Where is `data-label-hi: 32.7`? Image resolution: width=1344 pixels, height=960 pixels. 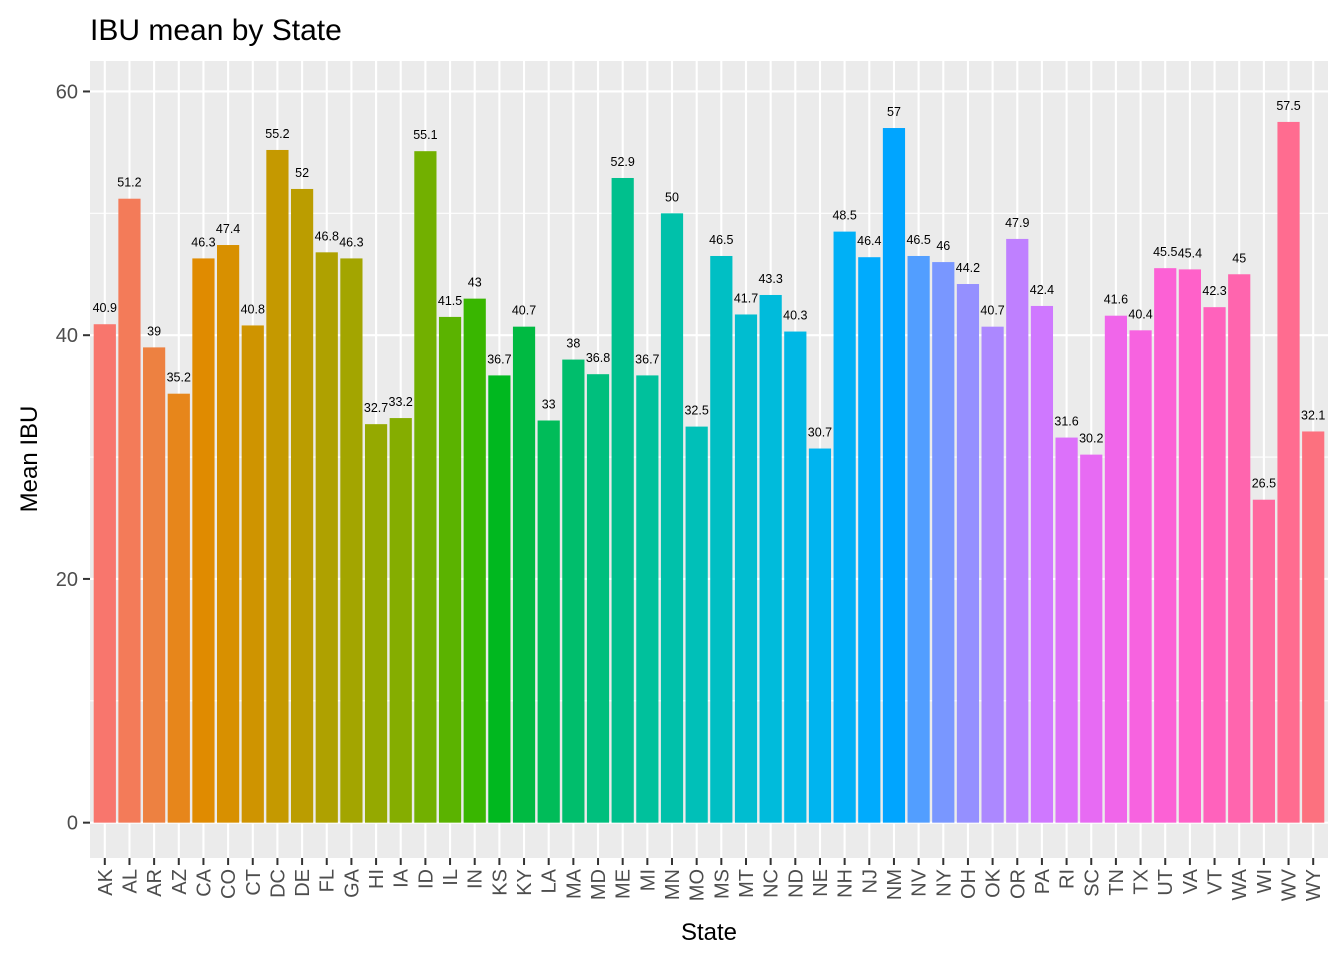 data-label-hi: 32.7 is located at coordinates (376, 408).